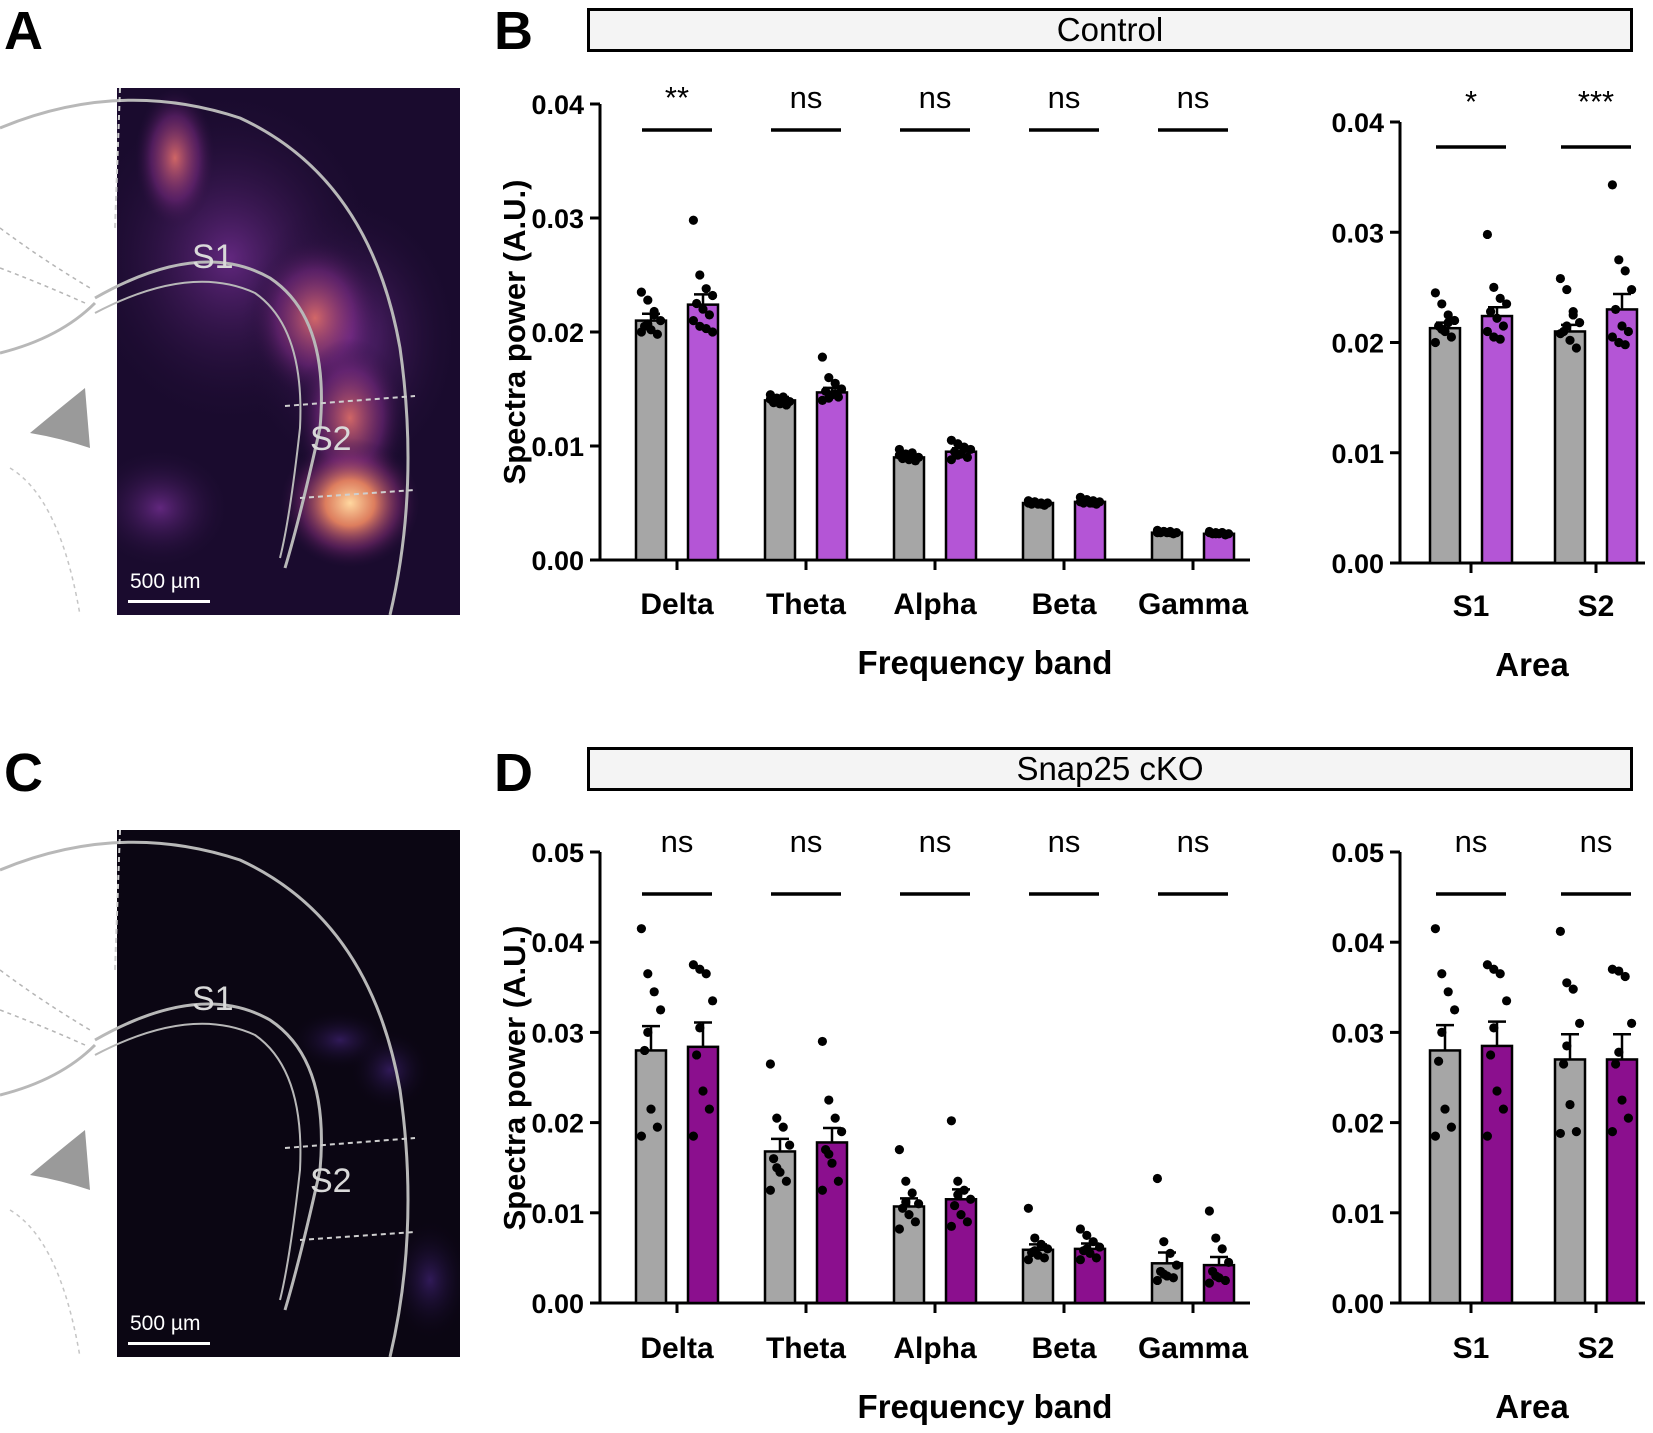  I want to click on micrograph-cko: S1 S2 500 µm, so click(230, 1093).